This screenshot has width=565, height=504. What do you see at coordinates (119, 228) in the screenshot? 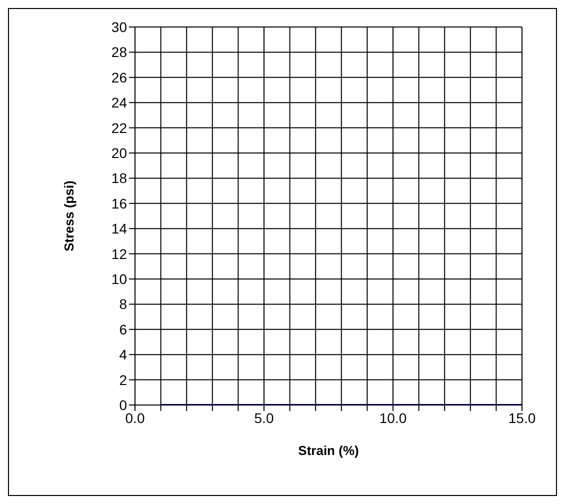
I see `y-tick-label: 14` at bounding box center [119, 228].